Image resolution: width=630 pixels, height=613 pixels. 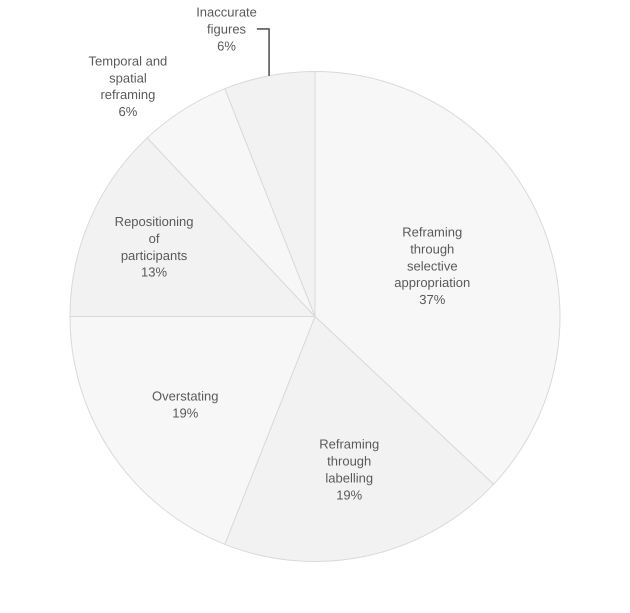 What do you see at coordinates (349, 461) in the screenshot?
I see `slice-label: Reframing through labelling` at bounding box center [349, 461].